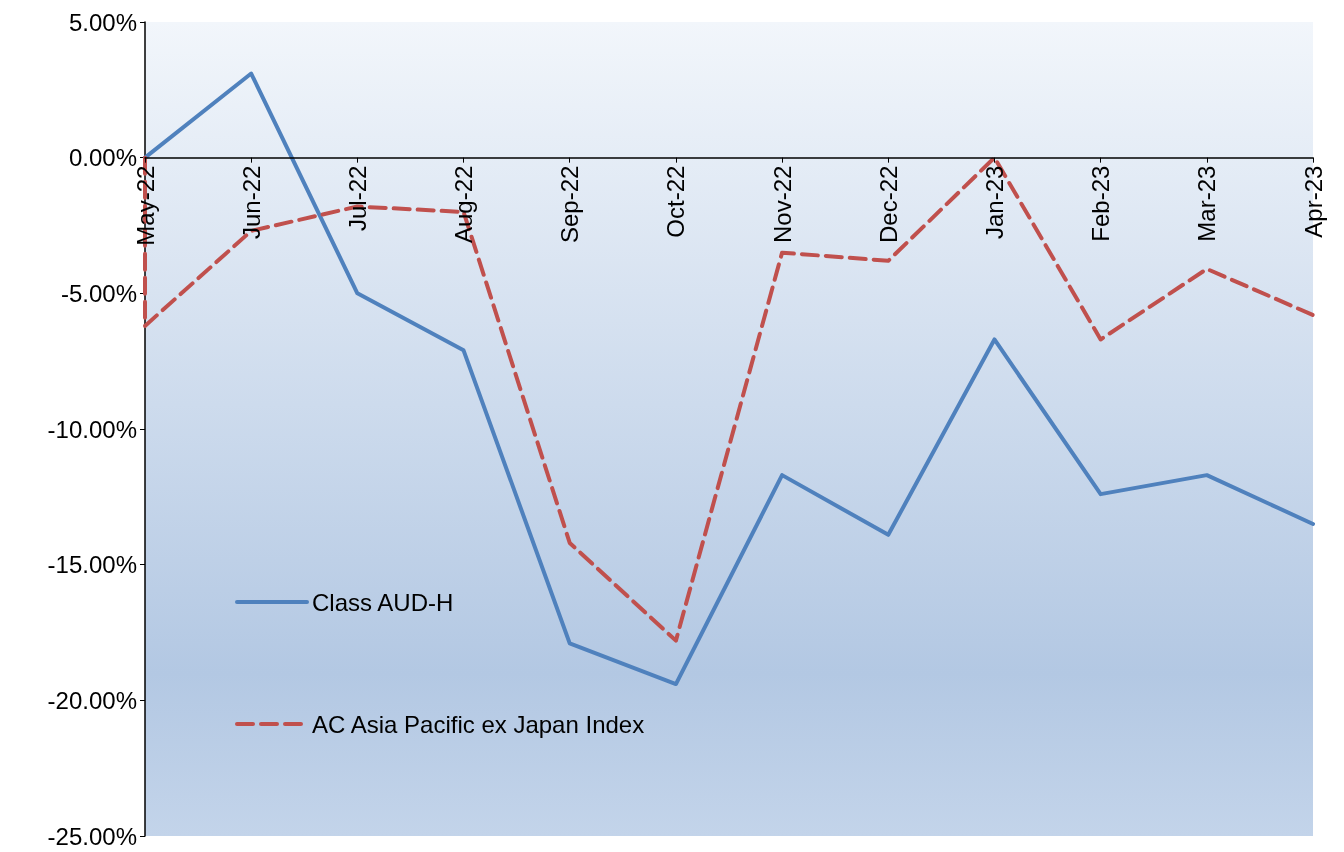  Describe the element at coordinates (92, 429) in the screenshot. I see `y-tick-label: -10.00%` at that location.